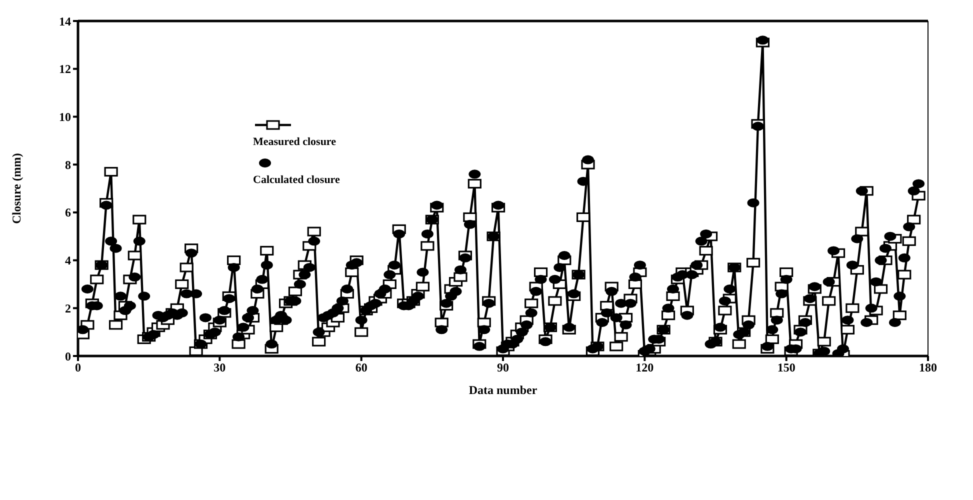  What do you see at coordinates (220, 367) in the screenshot?
I see `x-tick-label: 30` at bounding box center [220, 367].